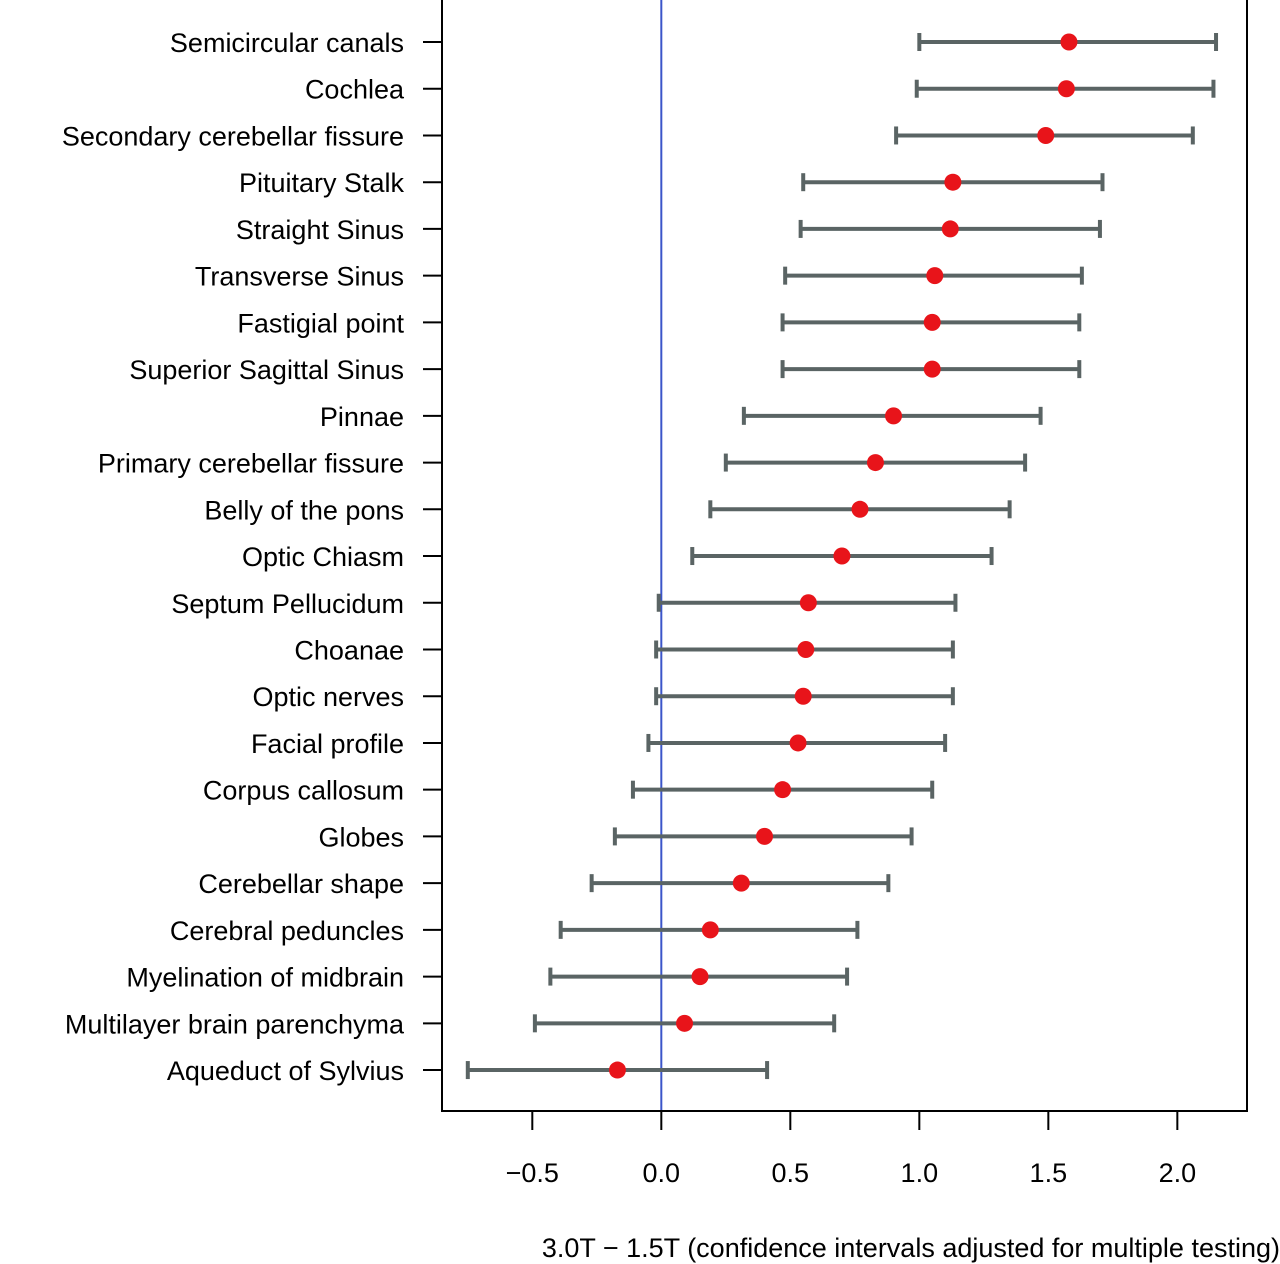  Describe the element at coordinates (265, 978) in the screenshot. I see `category-label: Myelination of midbrain` at that location.